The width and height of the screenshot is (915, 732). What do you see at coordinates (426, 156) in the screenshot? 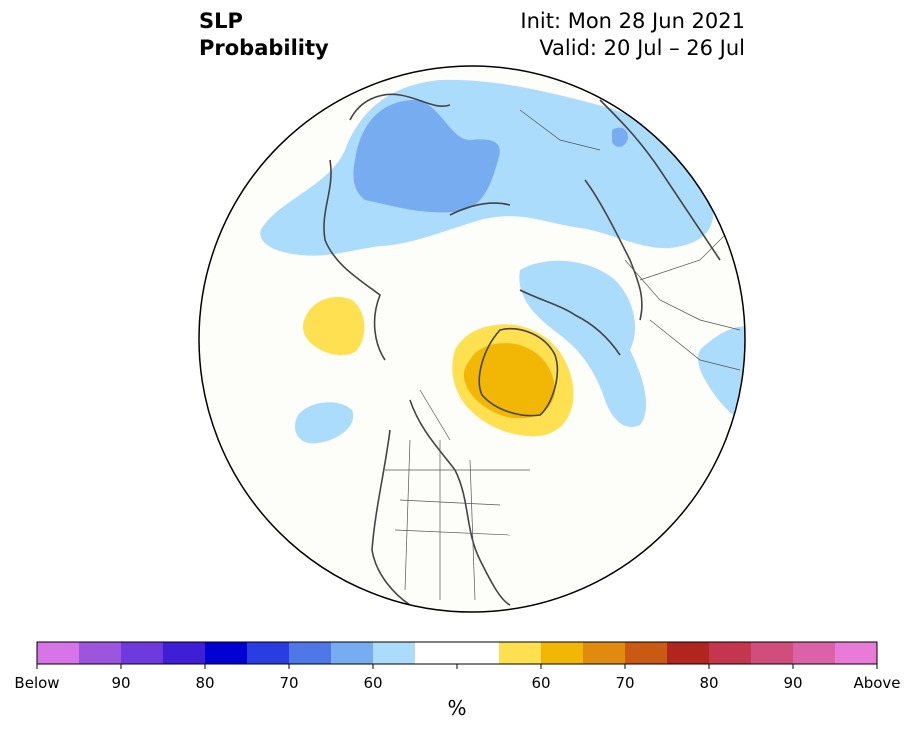
I see `below-region-core` at bounding box center [426, 156].